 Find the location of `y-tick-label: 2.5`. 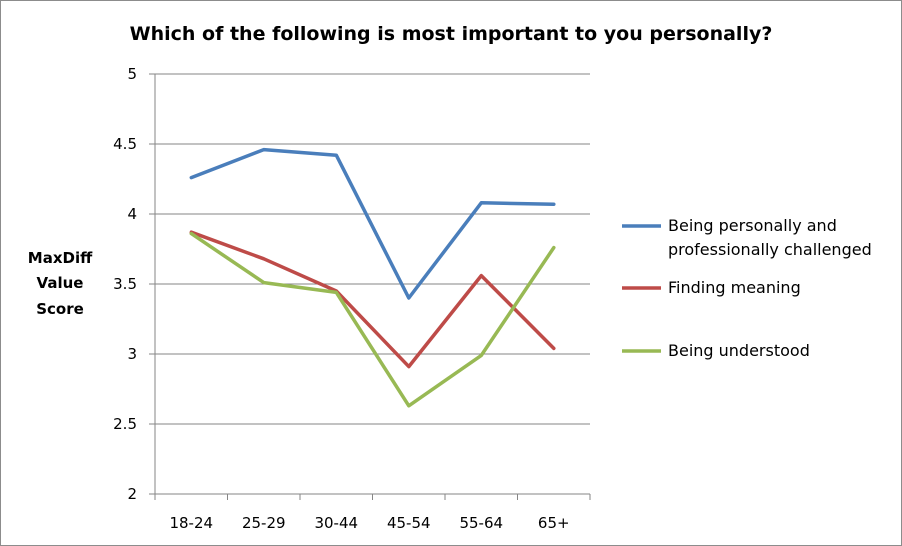

y-tick-label: 2.5 is located at coordinates (125, 424).